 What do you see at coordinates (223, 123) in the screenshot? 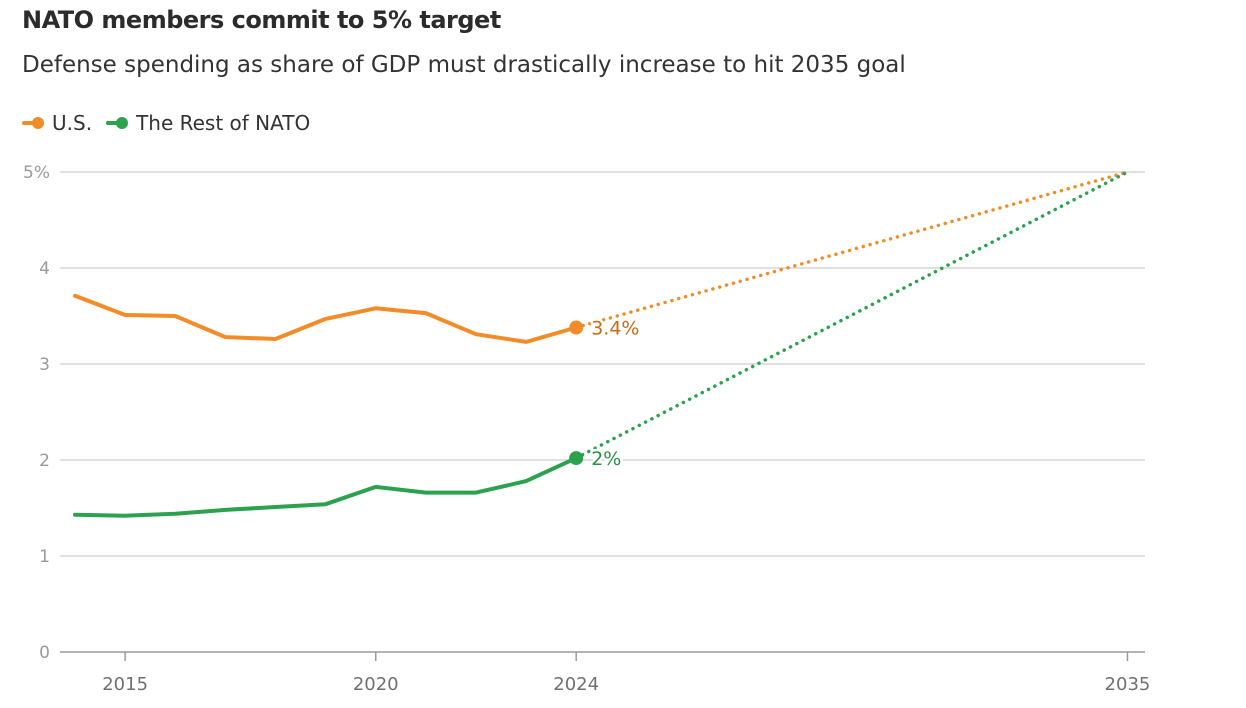
I see `legend-label-rest-of-nato: The Rest of NATO` at bounding box center [223, 123].